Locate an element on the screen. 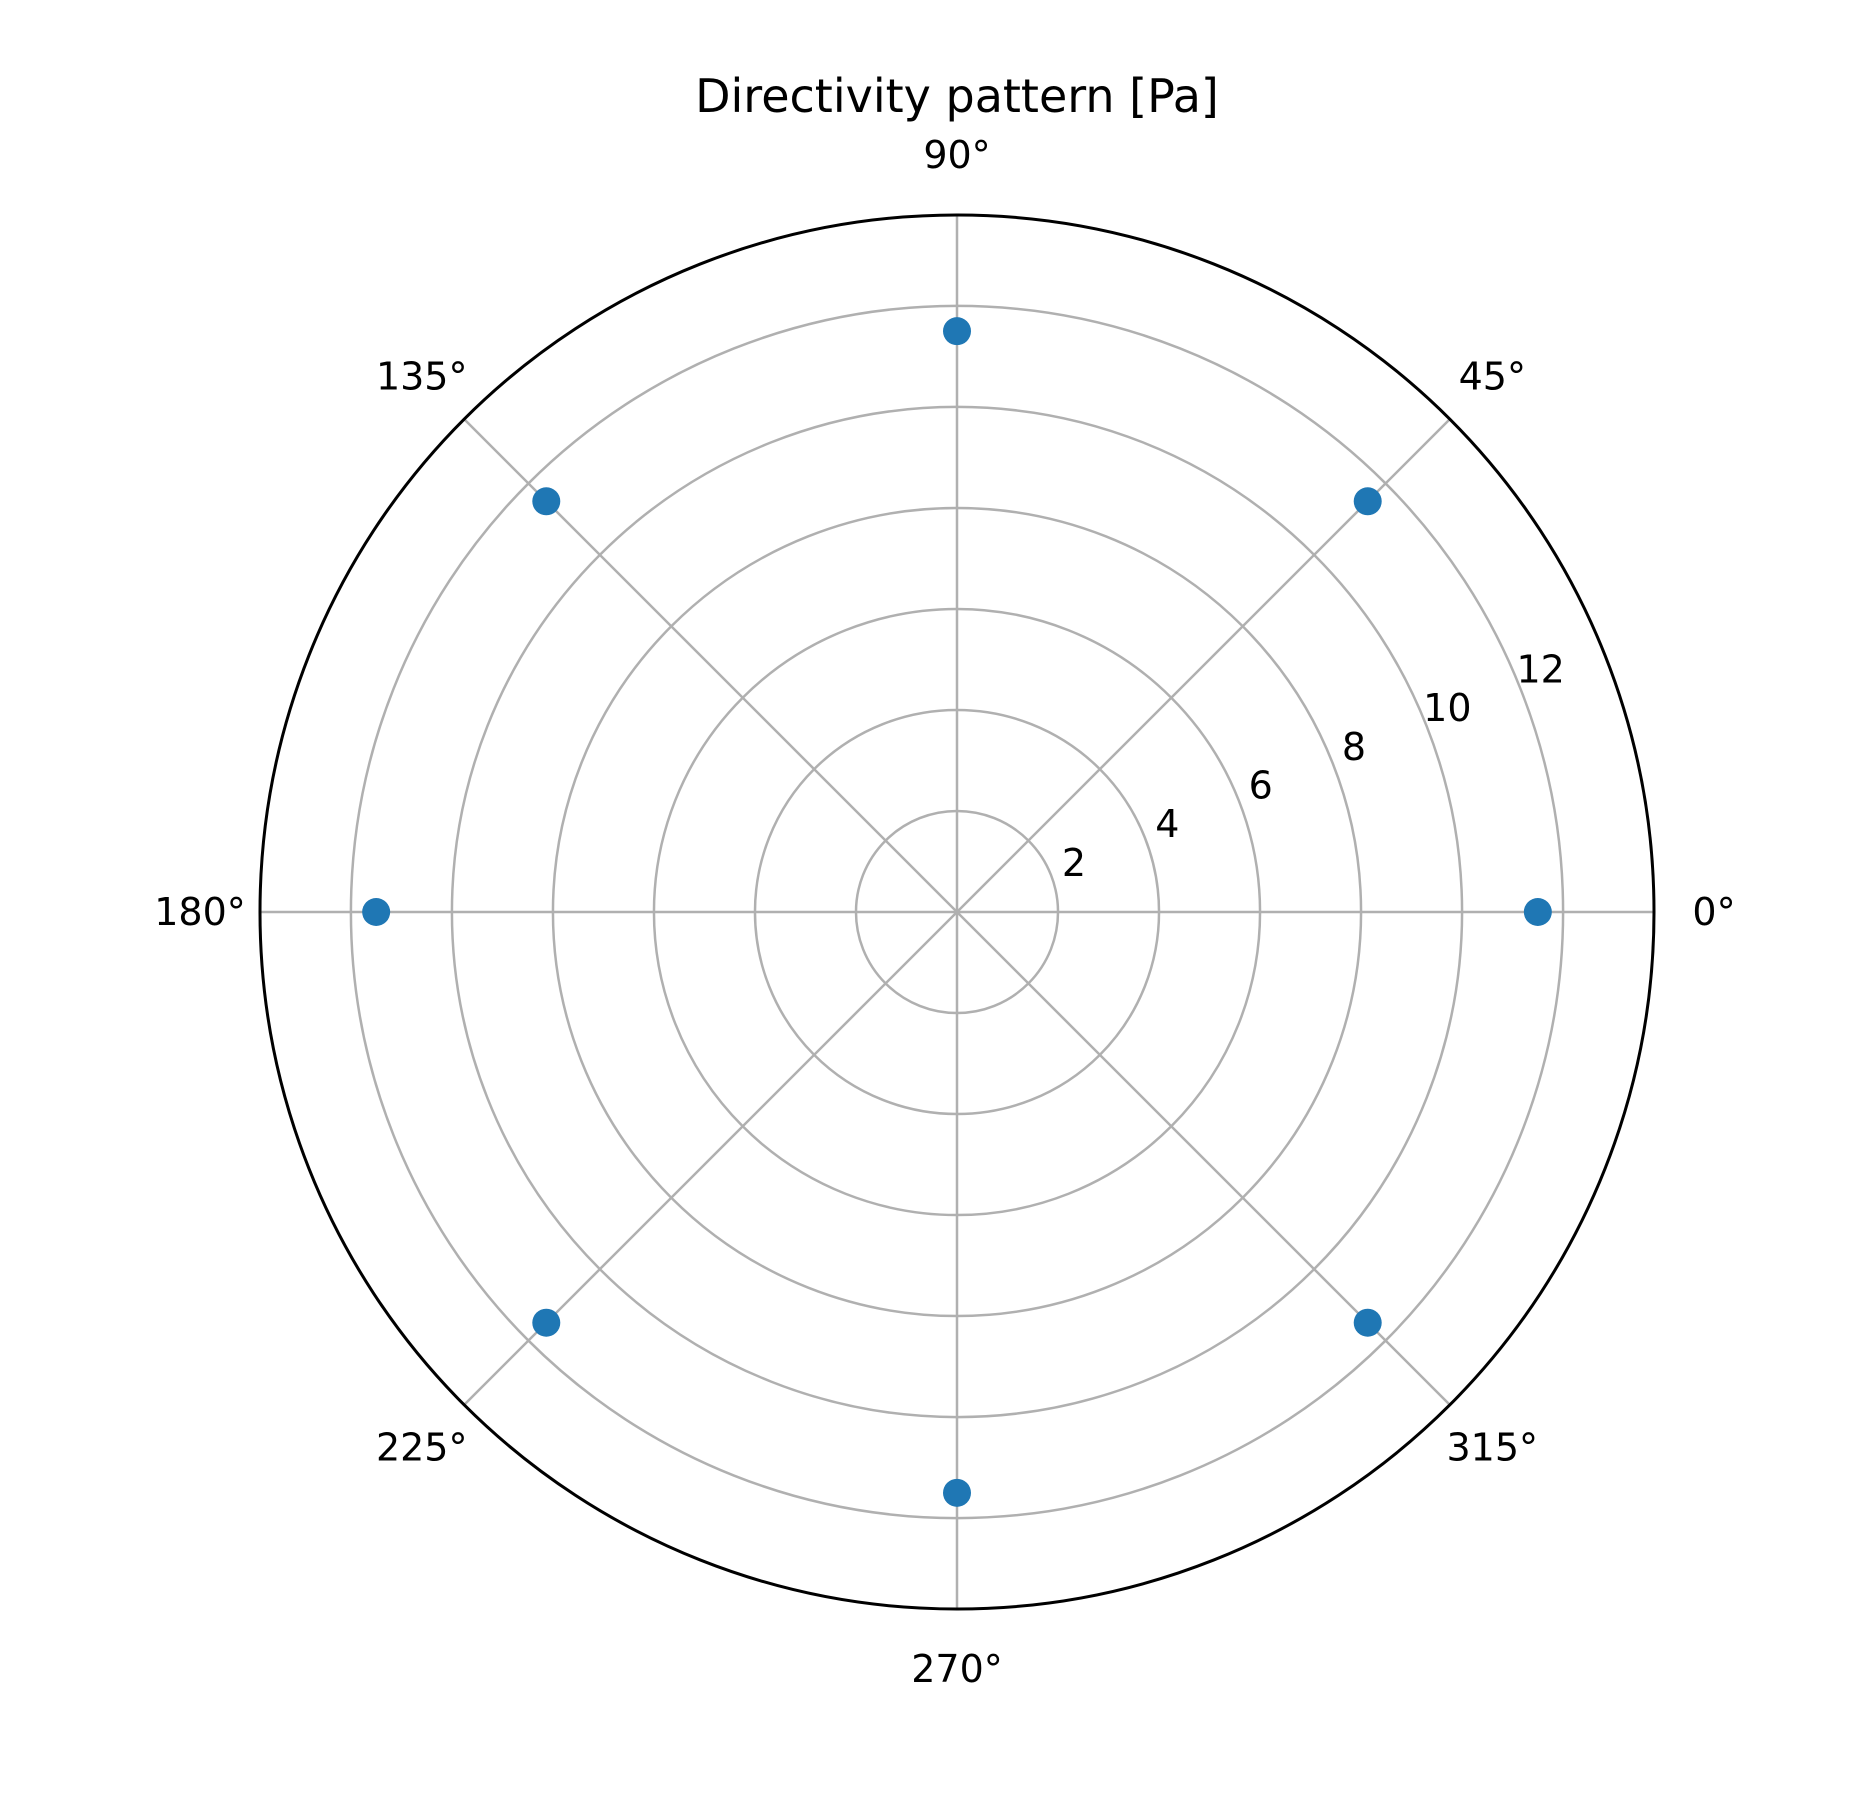 The image size is (1860, 1800). r-tick-label: 12 is located at coordinates (1540, 670).